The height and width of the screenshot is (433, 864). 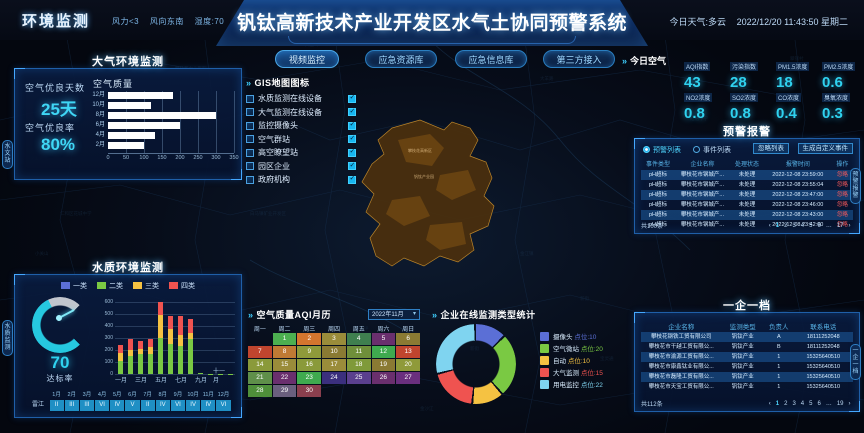 What do you see at coordinates (607, 358) in the screenshot?
I see `svg-text: 宝灵通` at bounding box center [607, 358].